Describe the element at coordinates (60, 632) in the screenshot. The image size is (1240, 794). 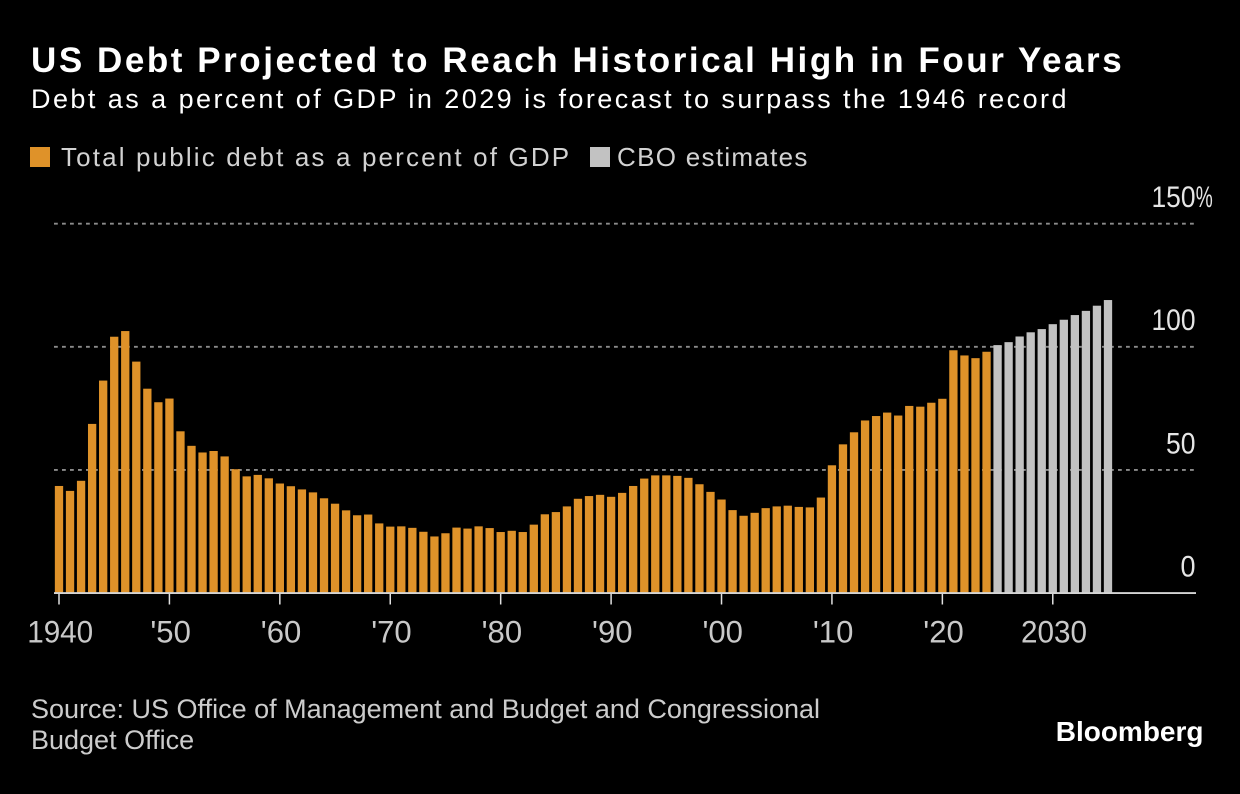
I see `svg-text: 1940` at that location.